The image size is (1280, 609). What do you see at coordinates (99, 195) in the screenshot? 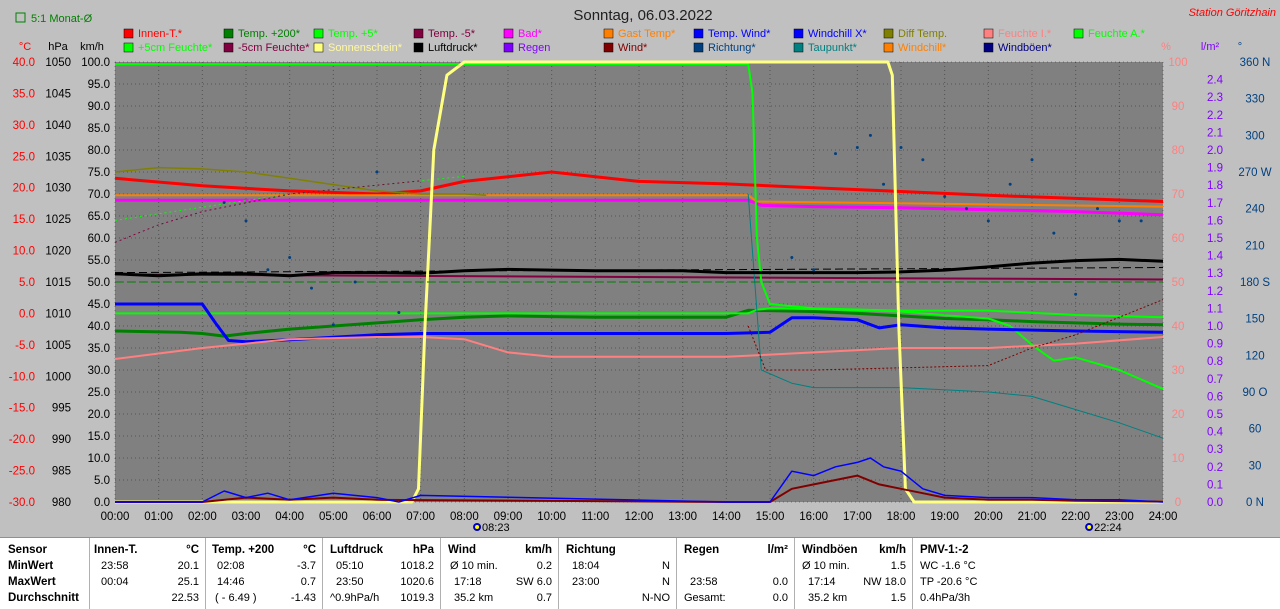
I see `wind-tick: 70.0` at bounding box center [99, 195].